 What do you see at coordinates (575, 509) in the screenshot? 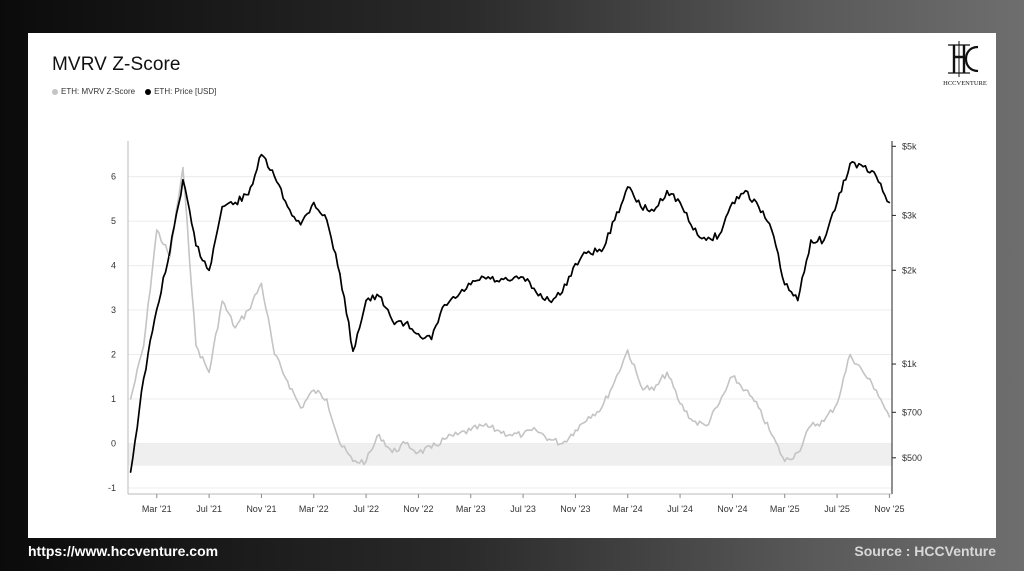
I see `x-tick-label: Nov '23` at bounding box center [575, 509].